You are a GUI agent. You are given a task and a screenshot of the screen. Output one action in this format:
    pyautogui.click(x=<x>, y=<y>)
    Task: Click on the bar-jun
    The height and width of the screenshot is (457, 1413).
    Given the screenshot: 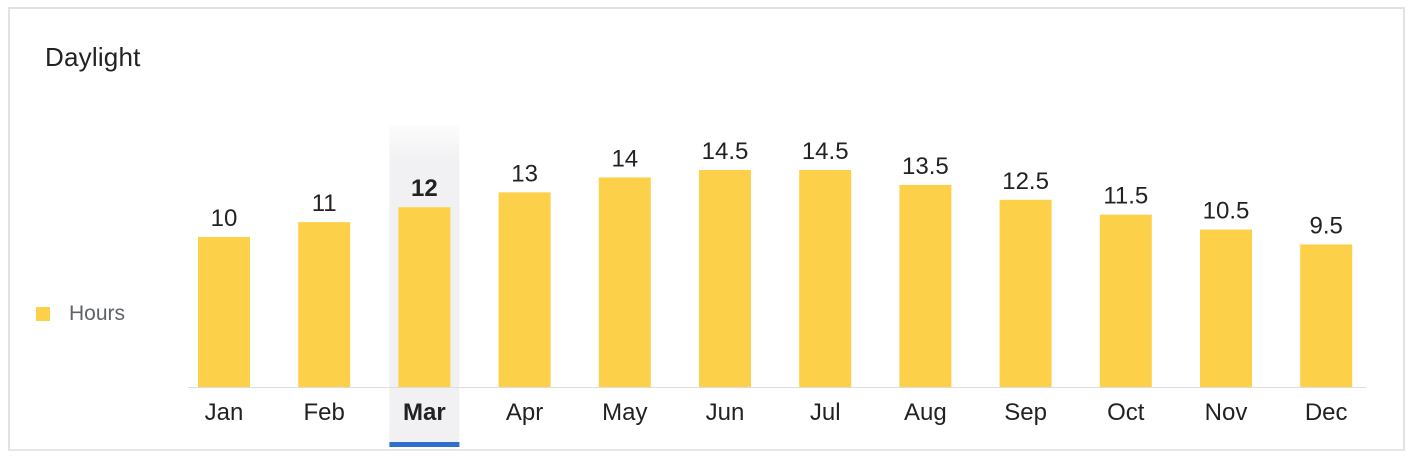 What is the action you would take?
    pyautogui.click(x=725, y=278)
    